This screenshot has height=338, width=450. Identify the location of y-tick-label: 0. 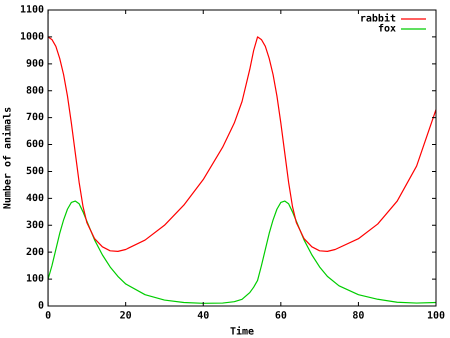
(41, 306).